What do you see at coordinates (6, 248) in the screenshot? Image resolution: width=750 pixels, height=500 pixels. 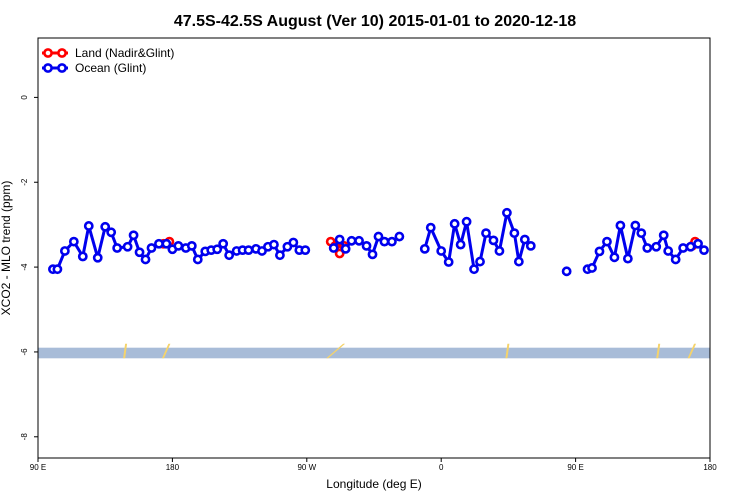 I see `y-axis-label: XCO2 - MLO trend (ppm)` at bounding box center [6, 248].